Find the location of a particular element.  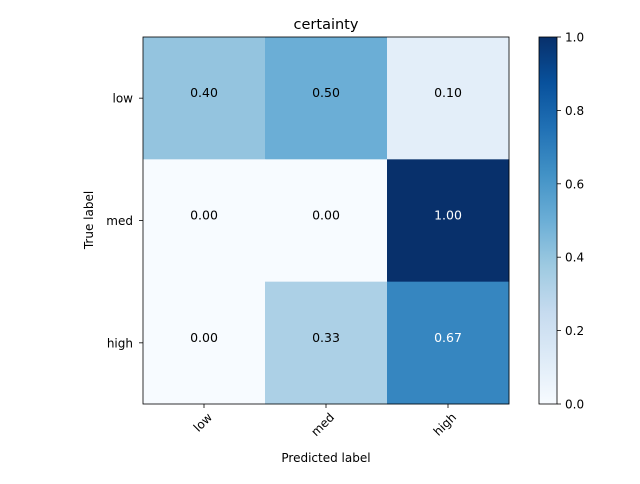

colorbar-tick-label: 1.0 is located at coordinates (574, 38).